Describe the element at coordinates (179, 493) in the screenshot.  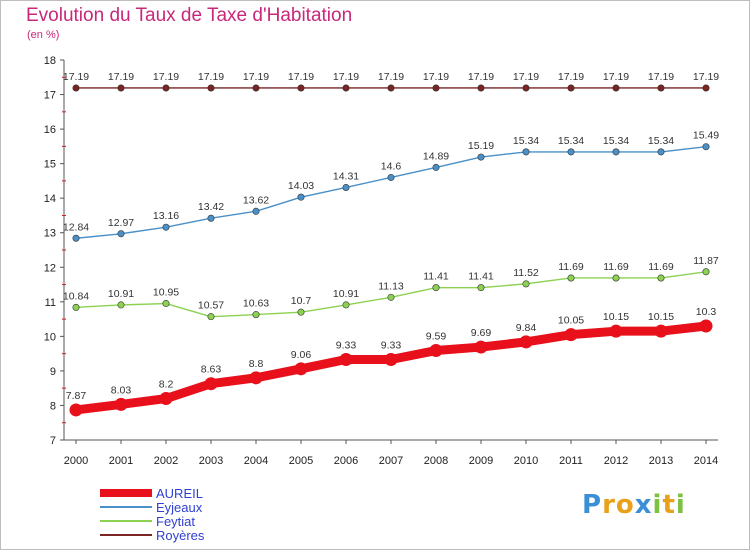
I see `legend-label-aureil: AUREIL` at that location.